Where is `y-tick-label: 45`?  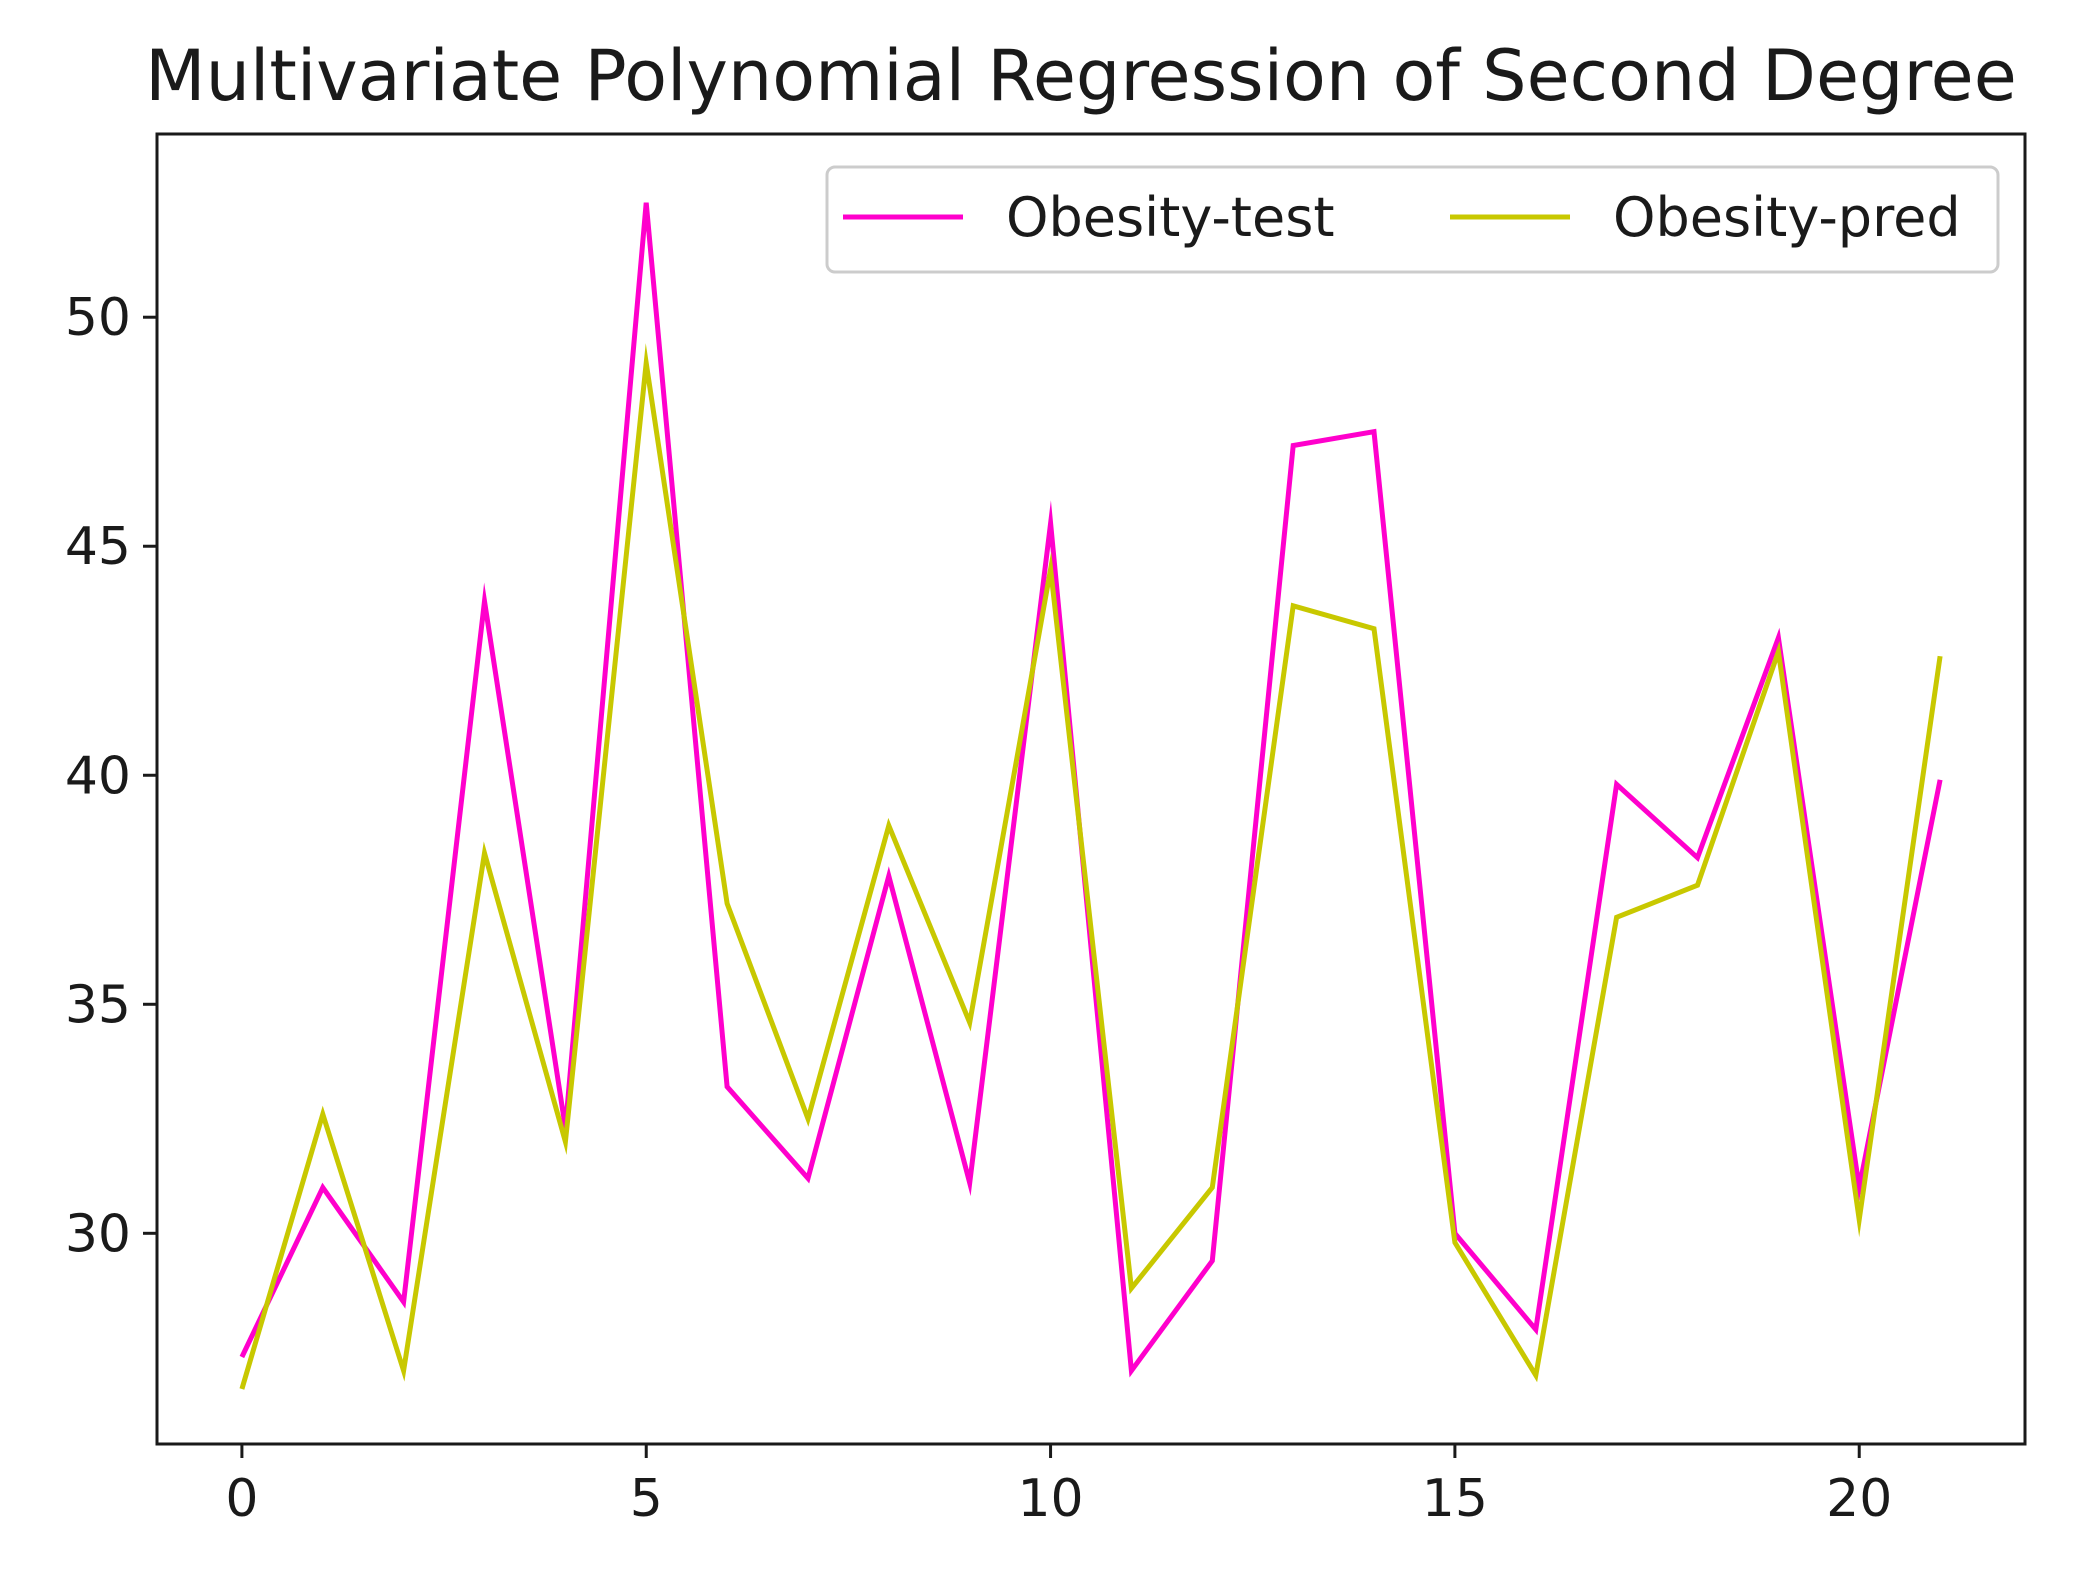
y-tick-label: 45 is located at coordinates (98, 547).